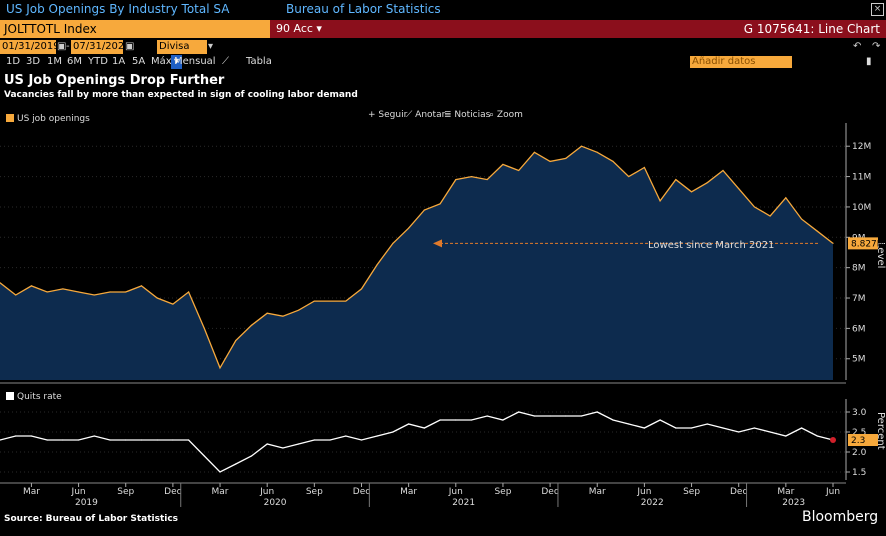  What do you see at coordinates (10, 118) in the screenshot?
I see `legend-swatch-job-openings` at bounding box center [10, 118].